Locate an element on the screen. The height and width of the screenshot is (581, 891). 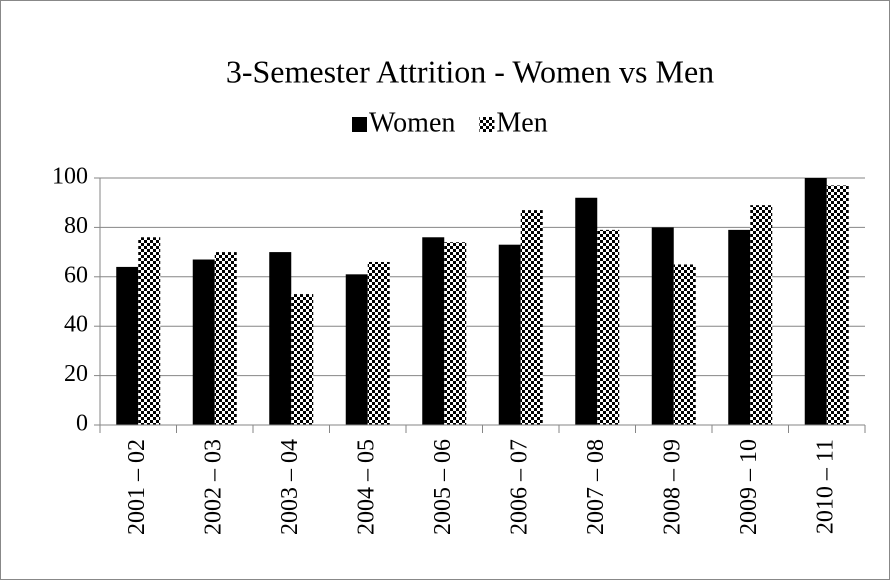
y-tick-label: 60 is located at coordinates (76, 275).